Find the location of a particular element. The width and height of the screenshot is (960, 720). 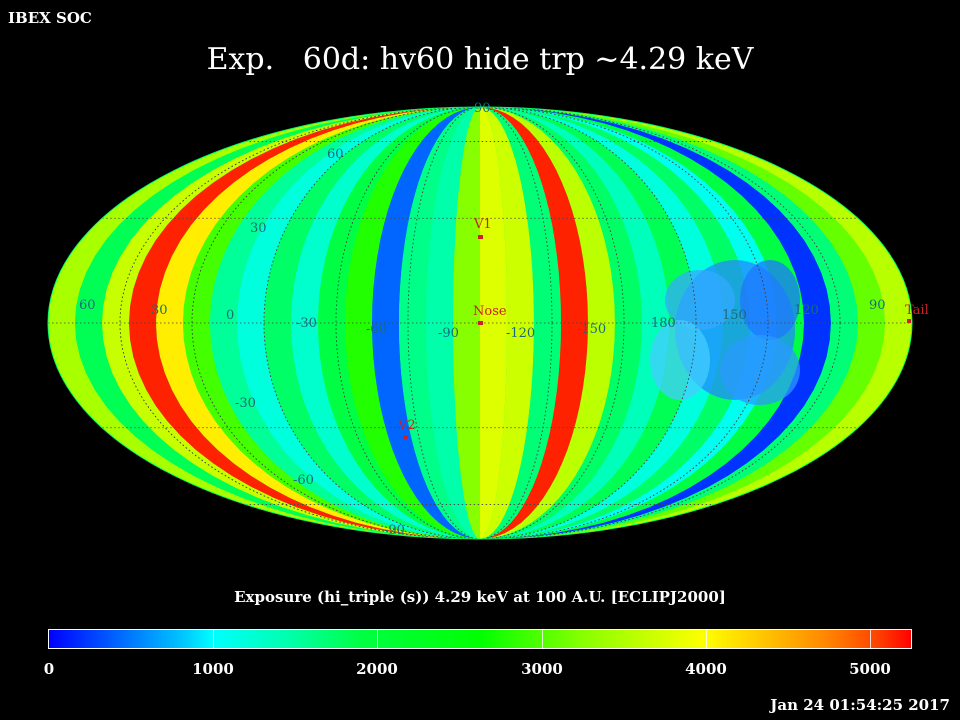

lon-label-120: 120 is located at coordinates (806, 310).